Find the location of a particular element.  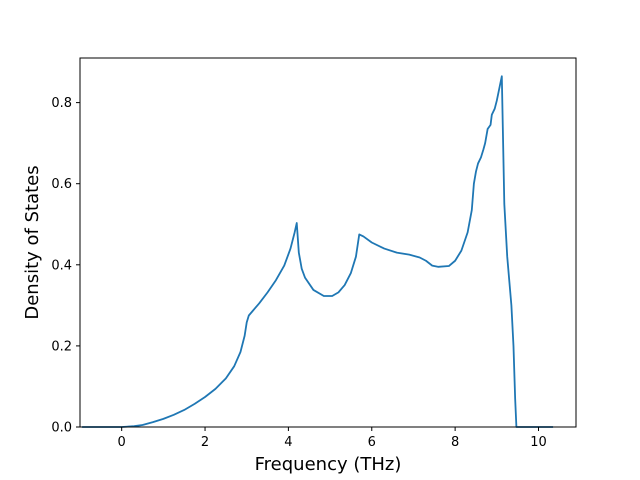

y-tick-label: 0.8 is located at coordinates (61, 103).